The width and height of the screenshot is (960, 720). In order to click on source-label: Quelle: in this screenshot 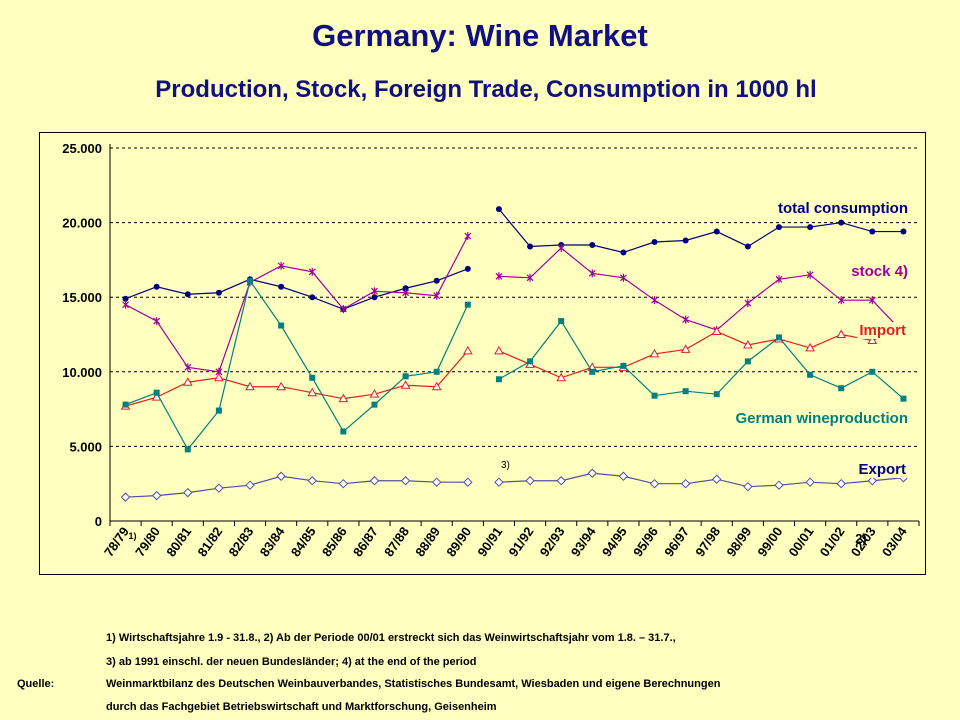, I will do `click(36, 684)`.